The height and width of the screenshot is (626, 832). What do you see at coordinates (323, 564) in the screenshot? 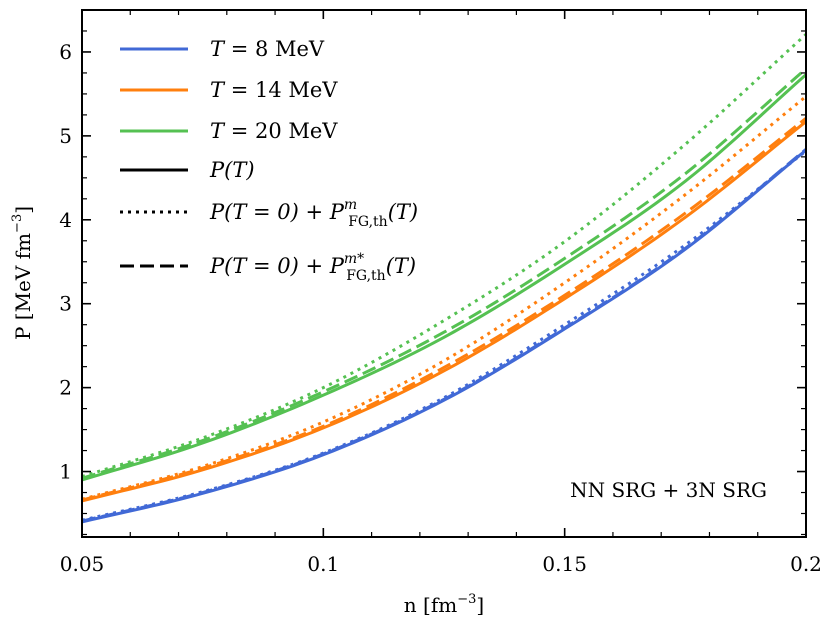
I see `x-tick-label: 0.1` at bounding box center [323, 564].